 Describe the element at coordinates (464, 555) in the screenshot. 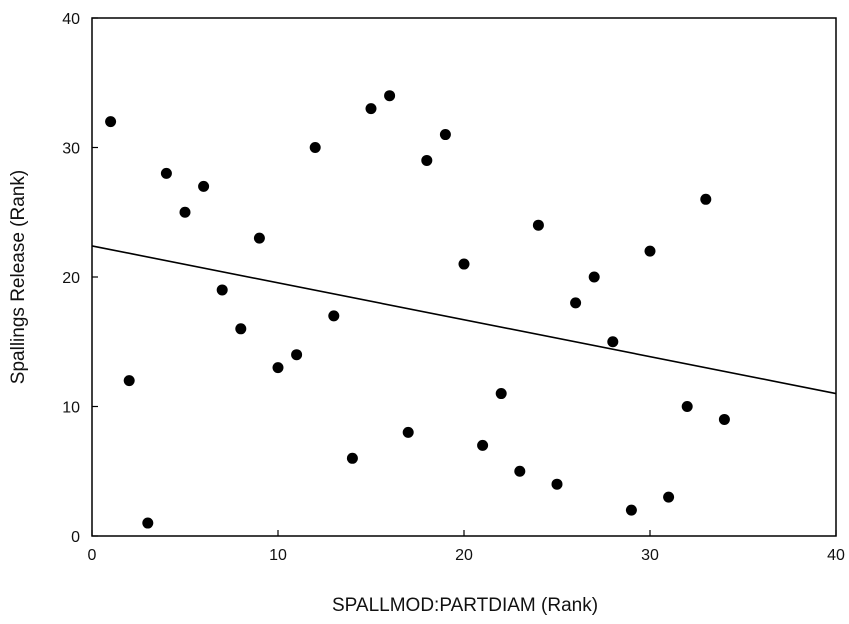

I see `x-tick-label: 20` at that location.